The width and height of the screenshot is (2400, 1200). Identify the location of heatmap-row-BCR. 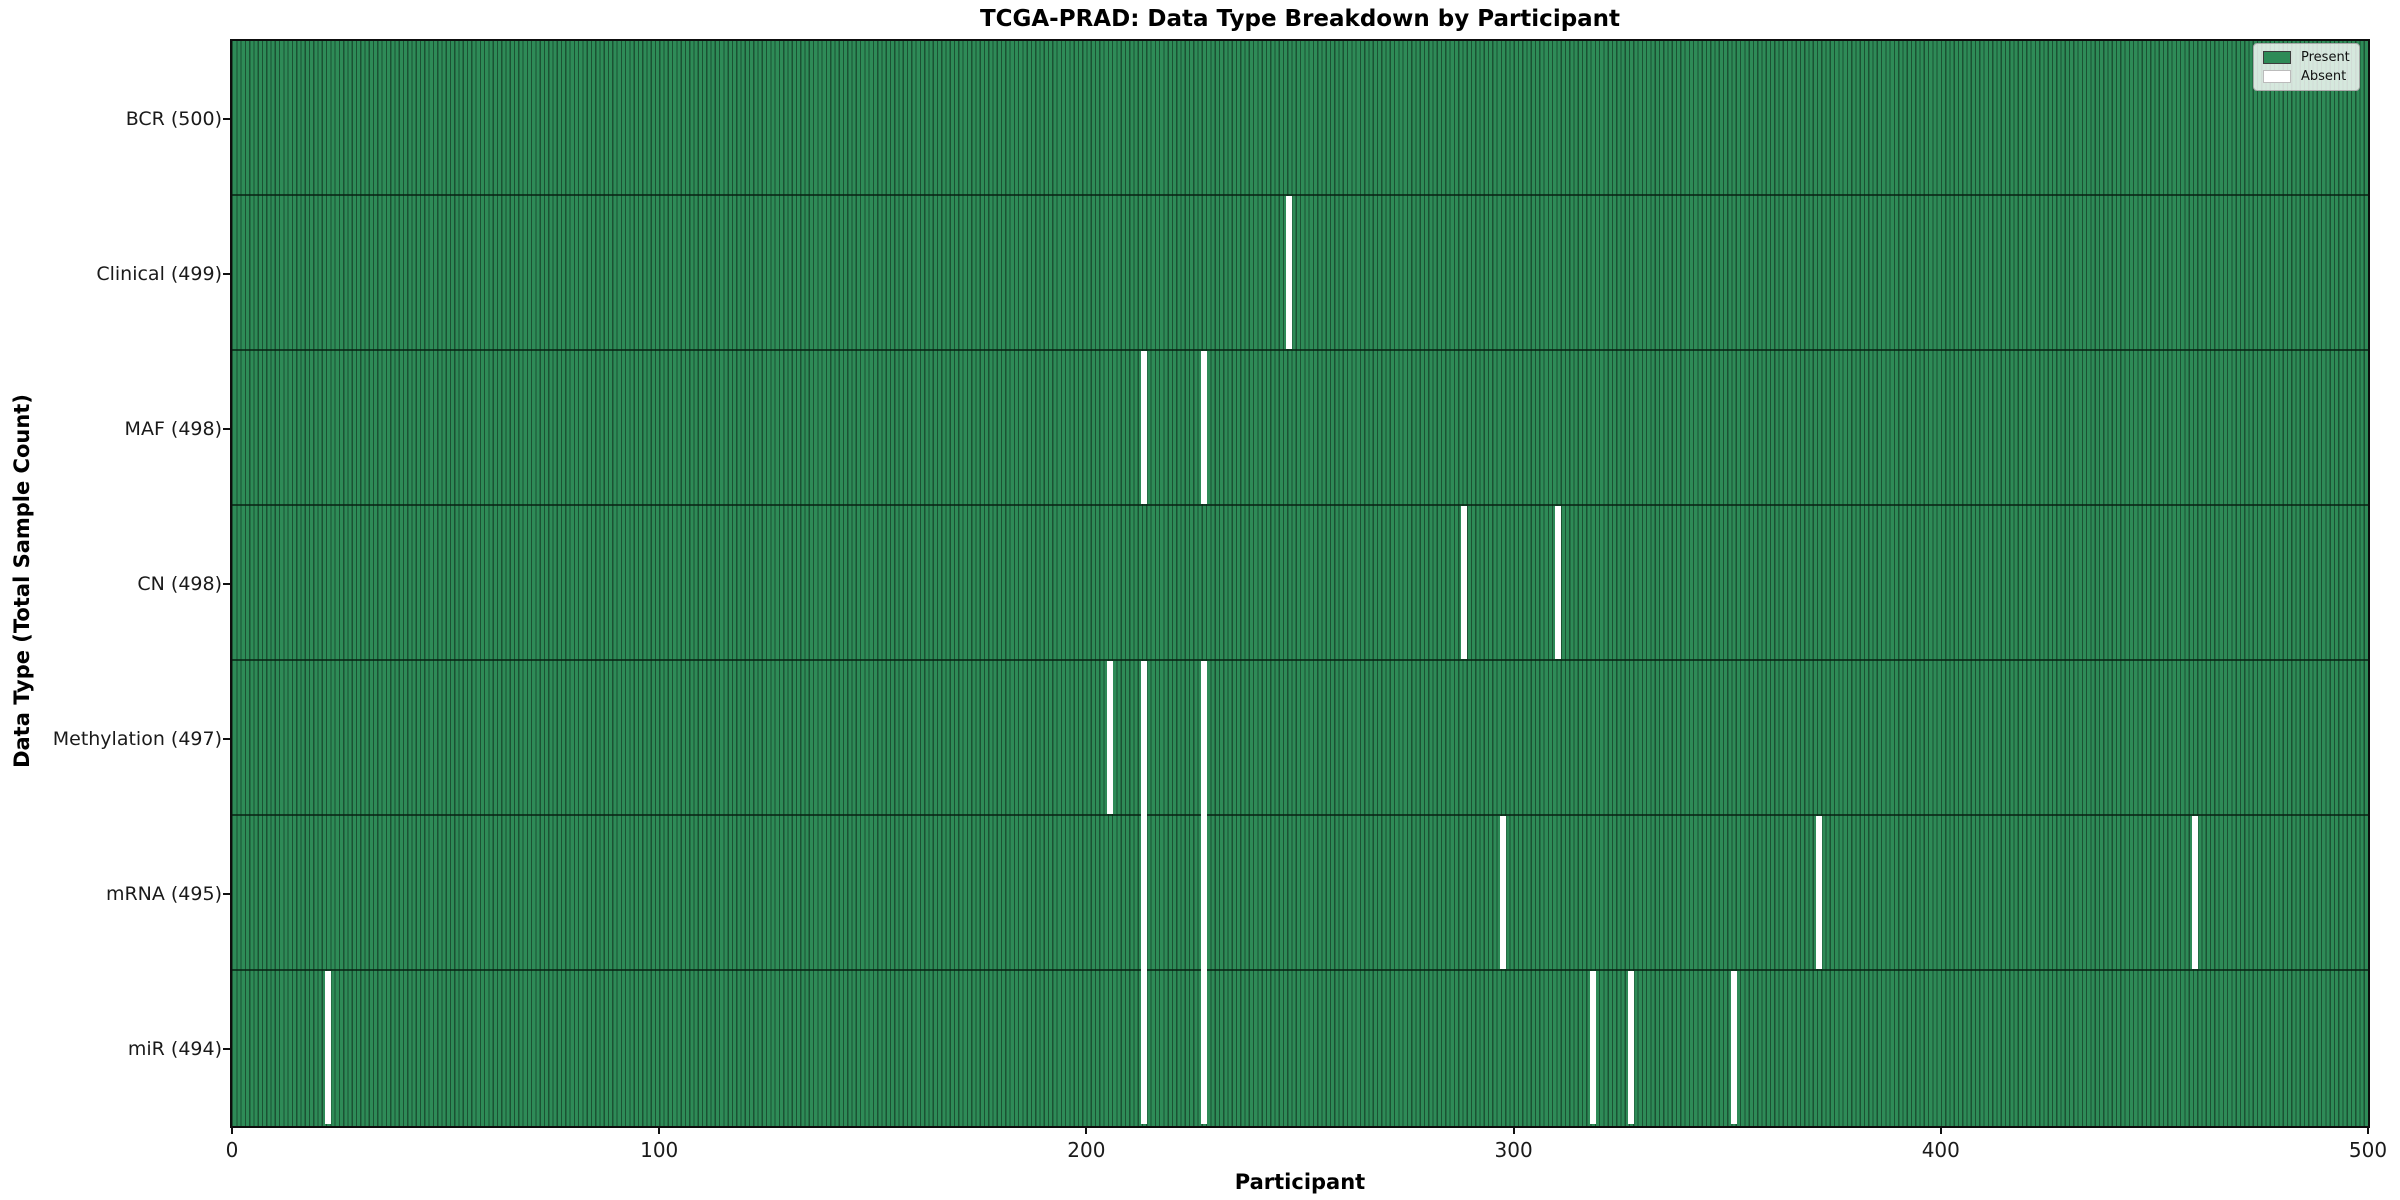
(1300, 118).